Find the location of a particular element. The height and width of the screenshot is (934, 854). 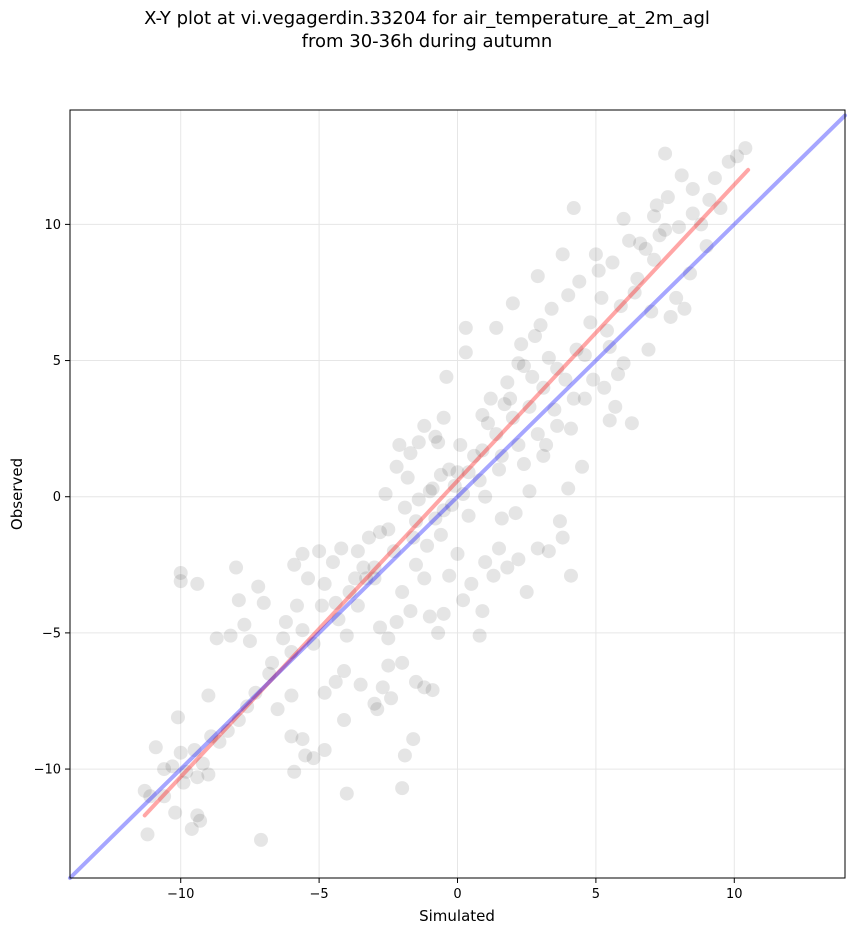

x-tick-label: −5 is located at coordinates (319, 894).